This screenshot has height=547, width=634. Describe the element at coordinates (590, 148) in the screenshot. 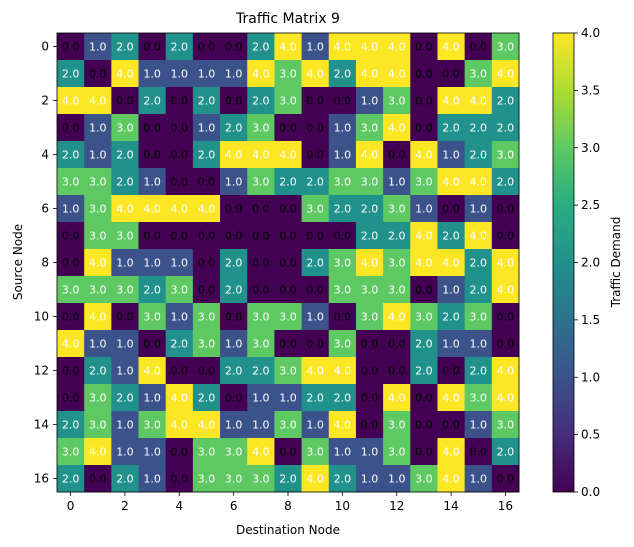

I see `colorbar-tick-label: 3.0` at that location.